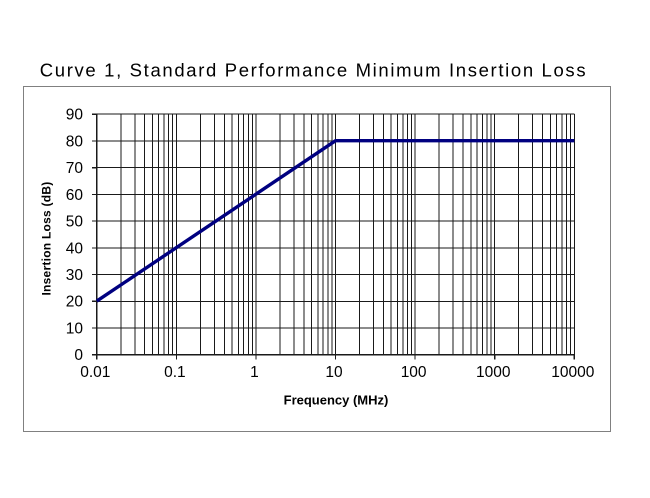 Image resolution: width=650 pixels, height=498 pixels. Describe the element at coordinates (75, 168) in the screenshot. I see `svg-text: 70` at that location.